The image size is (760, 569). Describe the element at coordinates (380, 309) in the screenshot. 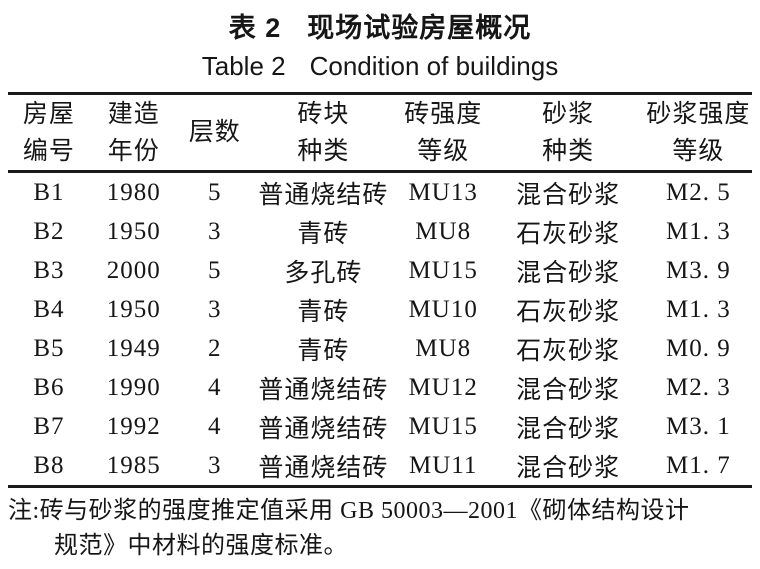

I see `table-row: B4 1950 3 青砖 MU10 石灰砂浆 M1. 3` at that location.